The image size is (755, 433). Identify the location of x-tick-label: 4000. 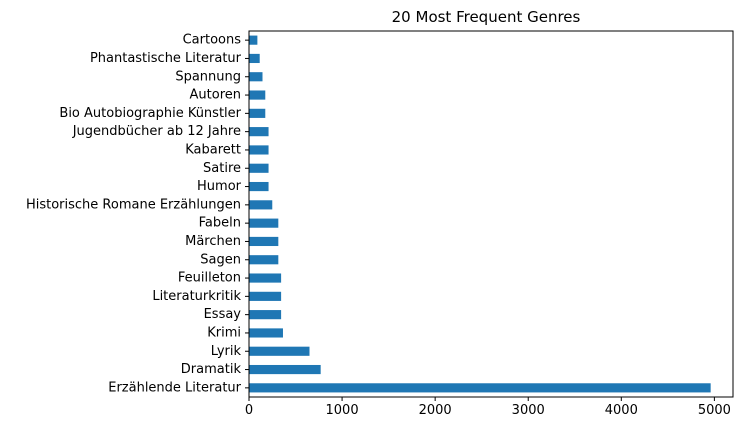
(621, 410).